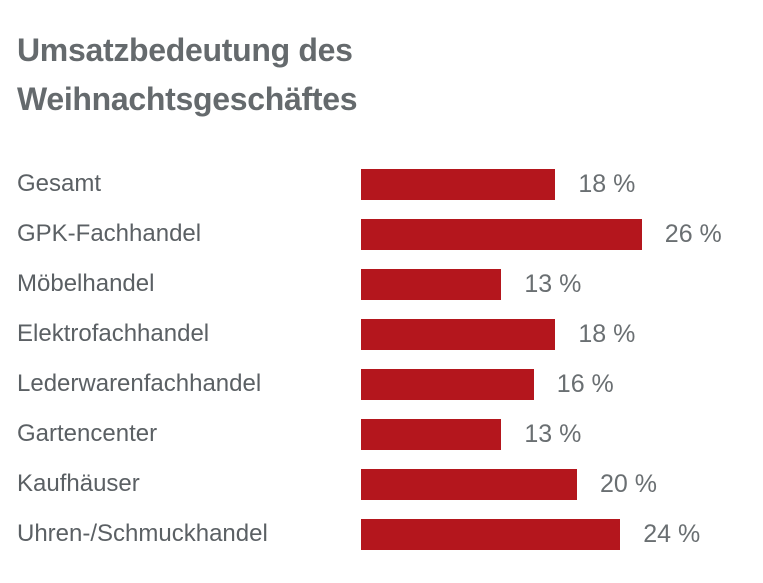 The image size is (763, 583). What do you see at coordinates (693, 234) in the screenshot?
I see `value-label: 26 %` at bounding box center [693, 234].